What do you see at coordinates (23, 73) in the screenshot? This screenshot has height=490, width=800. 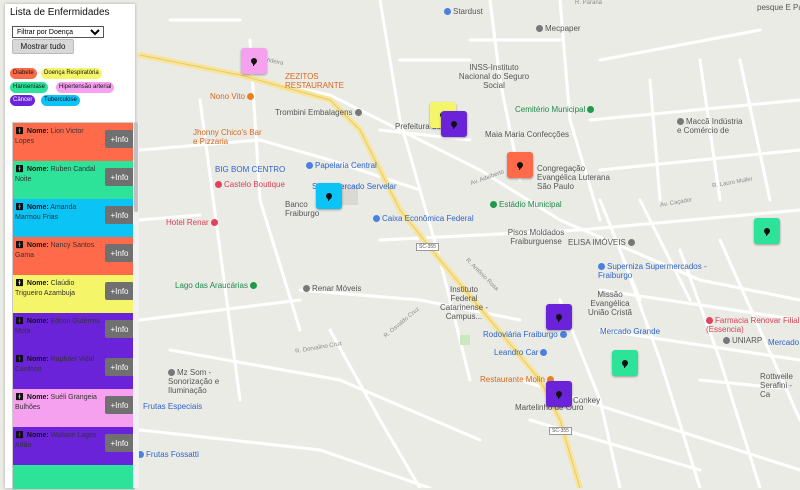 I see `legend-diabetes: Diabete` at bounding box center [23, 73].